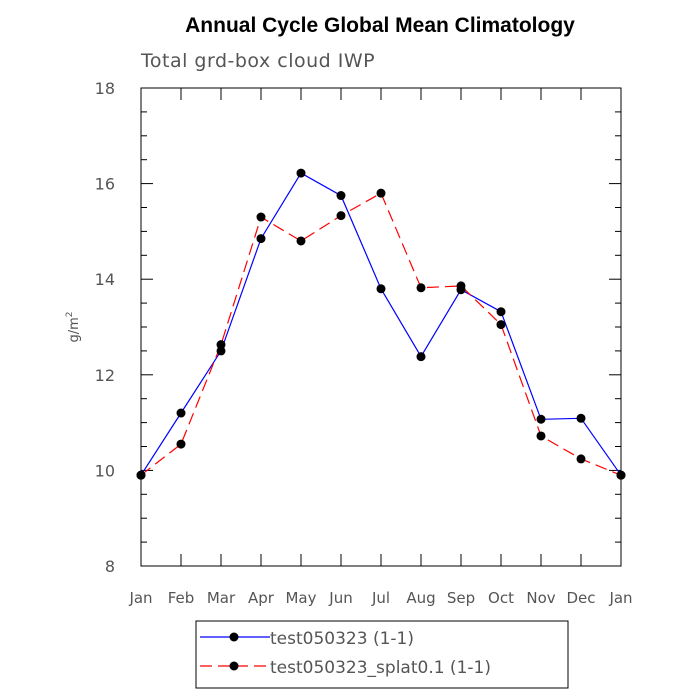 The image size is (700, 700). I want to click on y-axis-label-text: g/m, so click(74, 329).